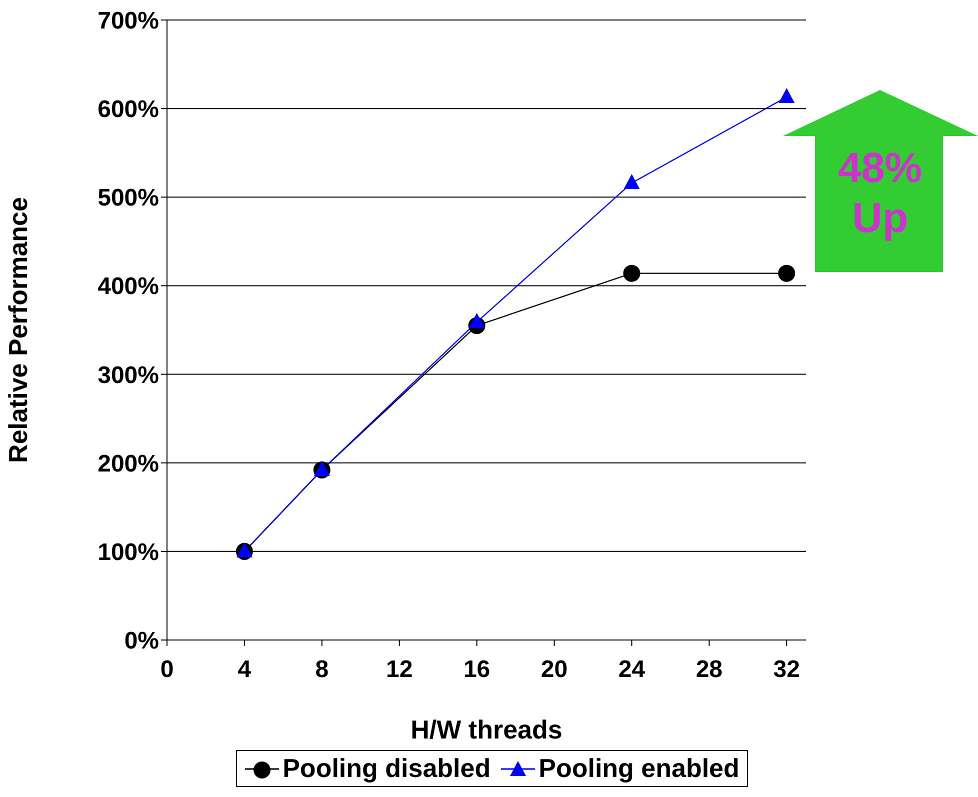 The image size is (978, 797). Describe the element at coordinates (128, 375) in the screenshot. I see `y-tick-label: 300%` at that location.